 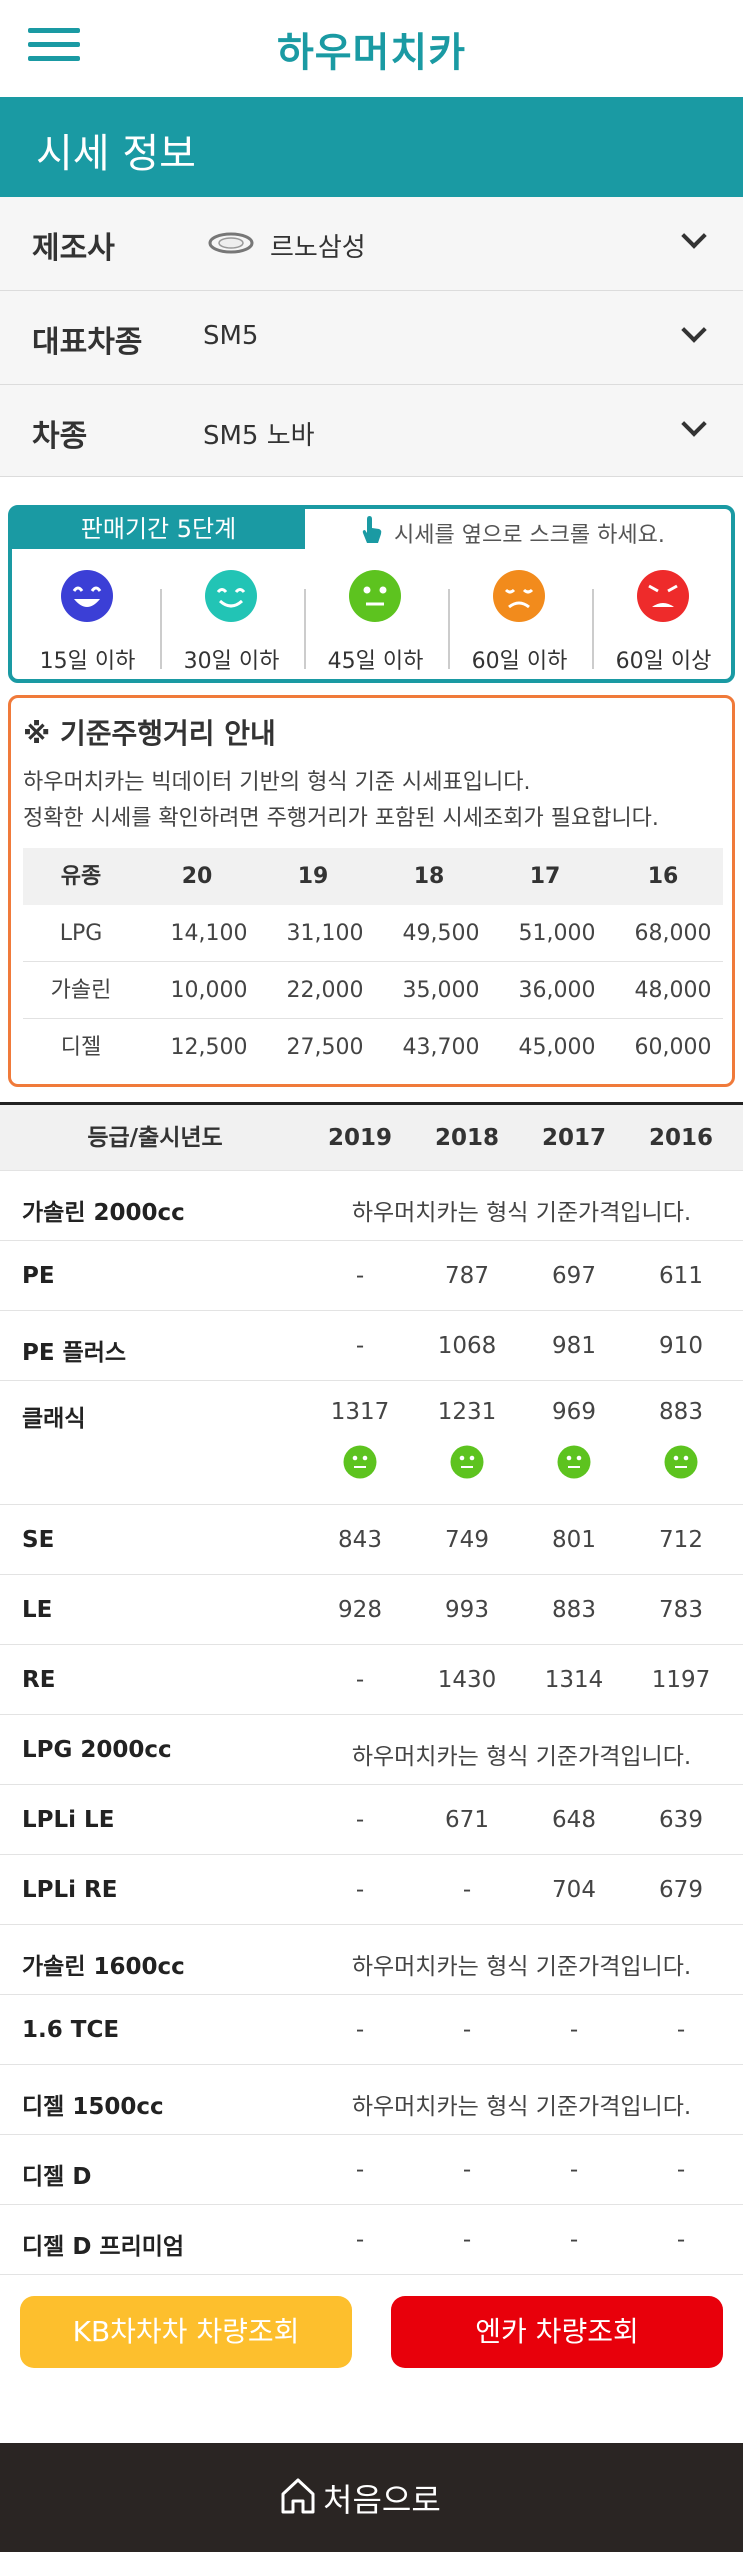 What do you see at coordinates (325, 933) in the screenshot?
I see `mileage-cell: 31,100` at bounding box center [325, 933].